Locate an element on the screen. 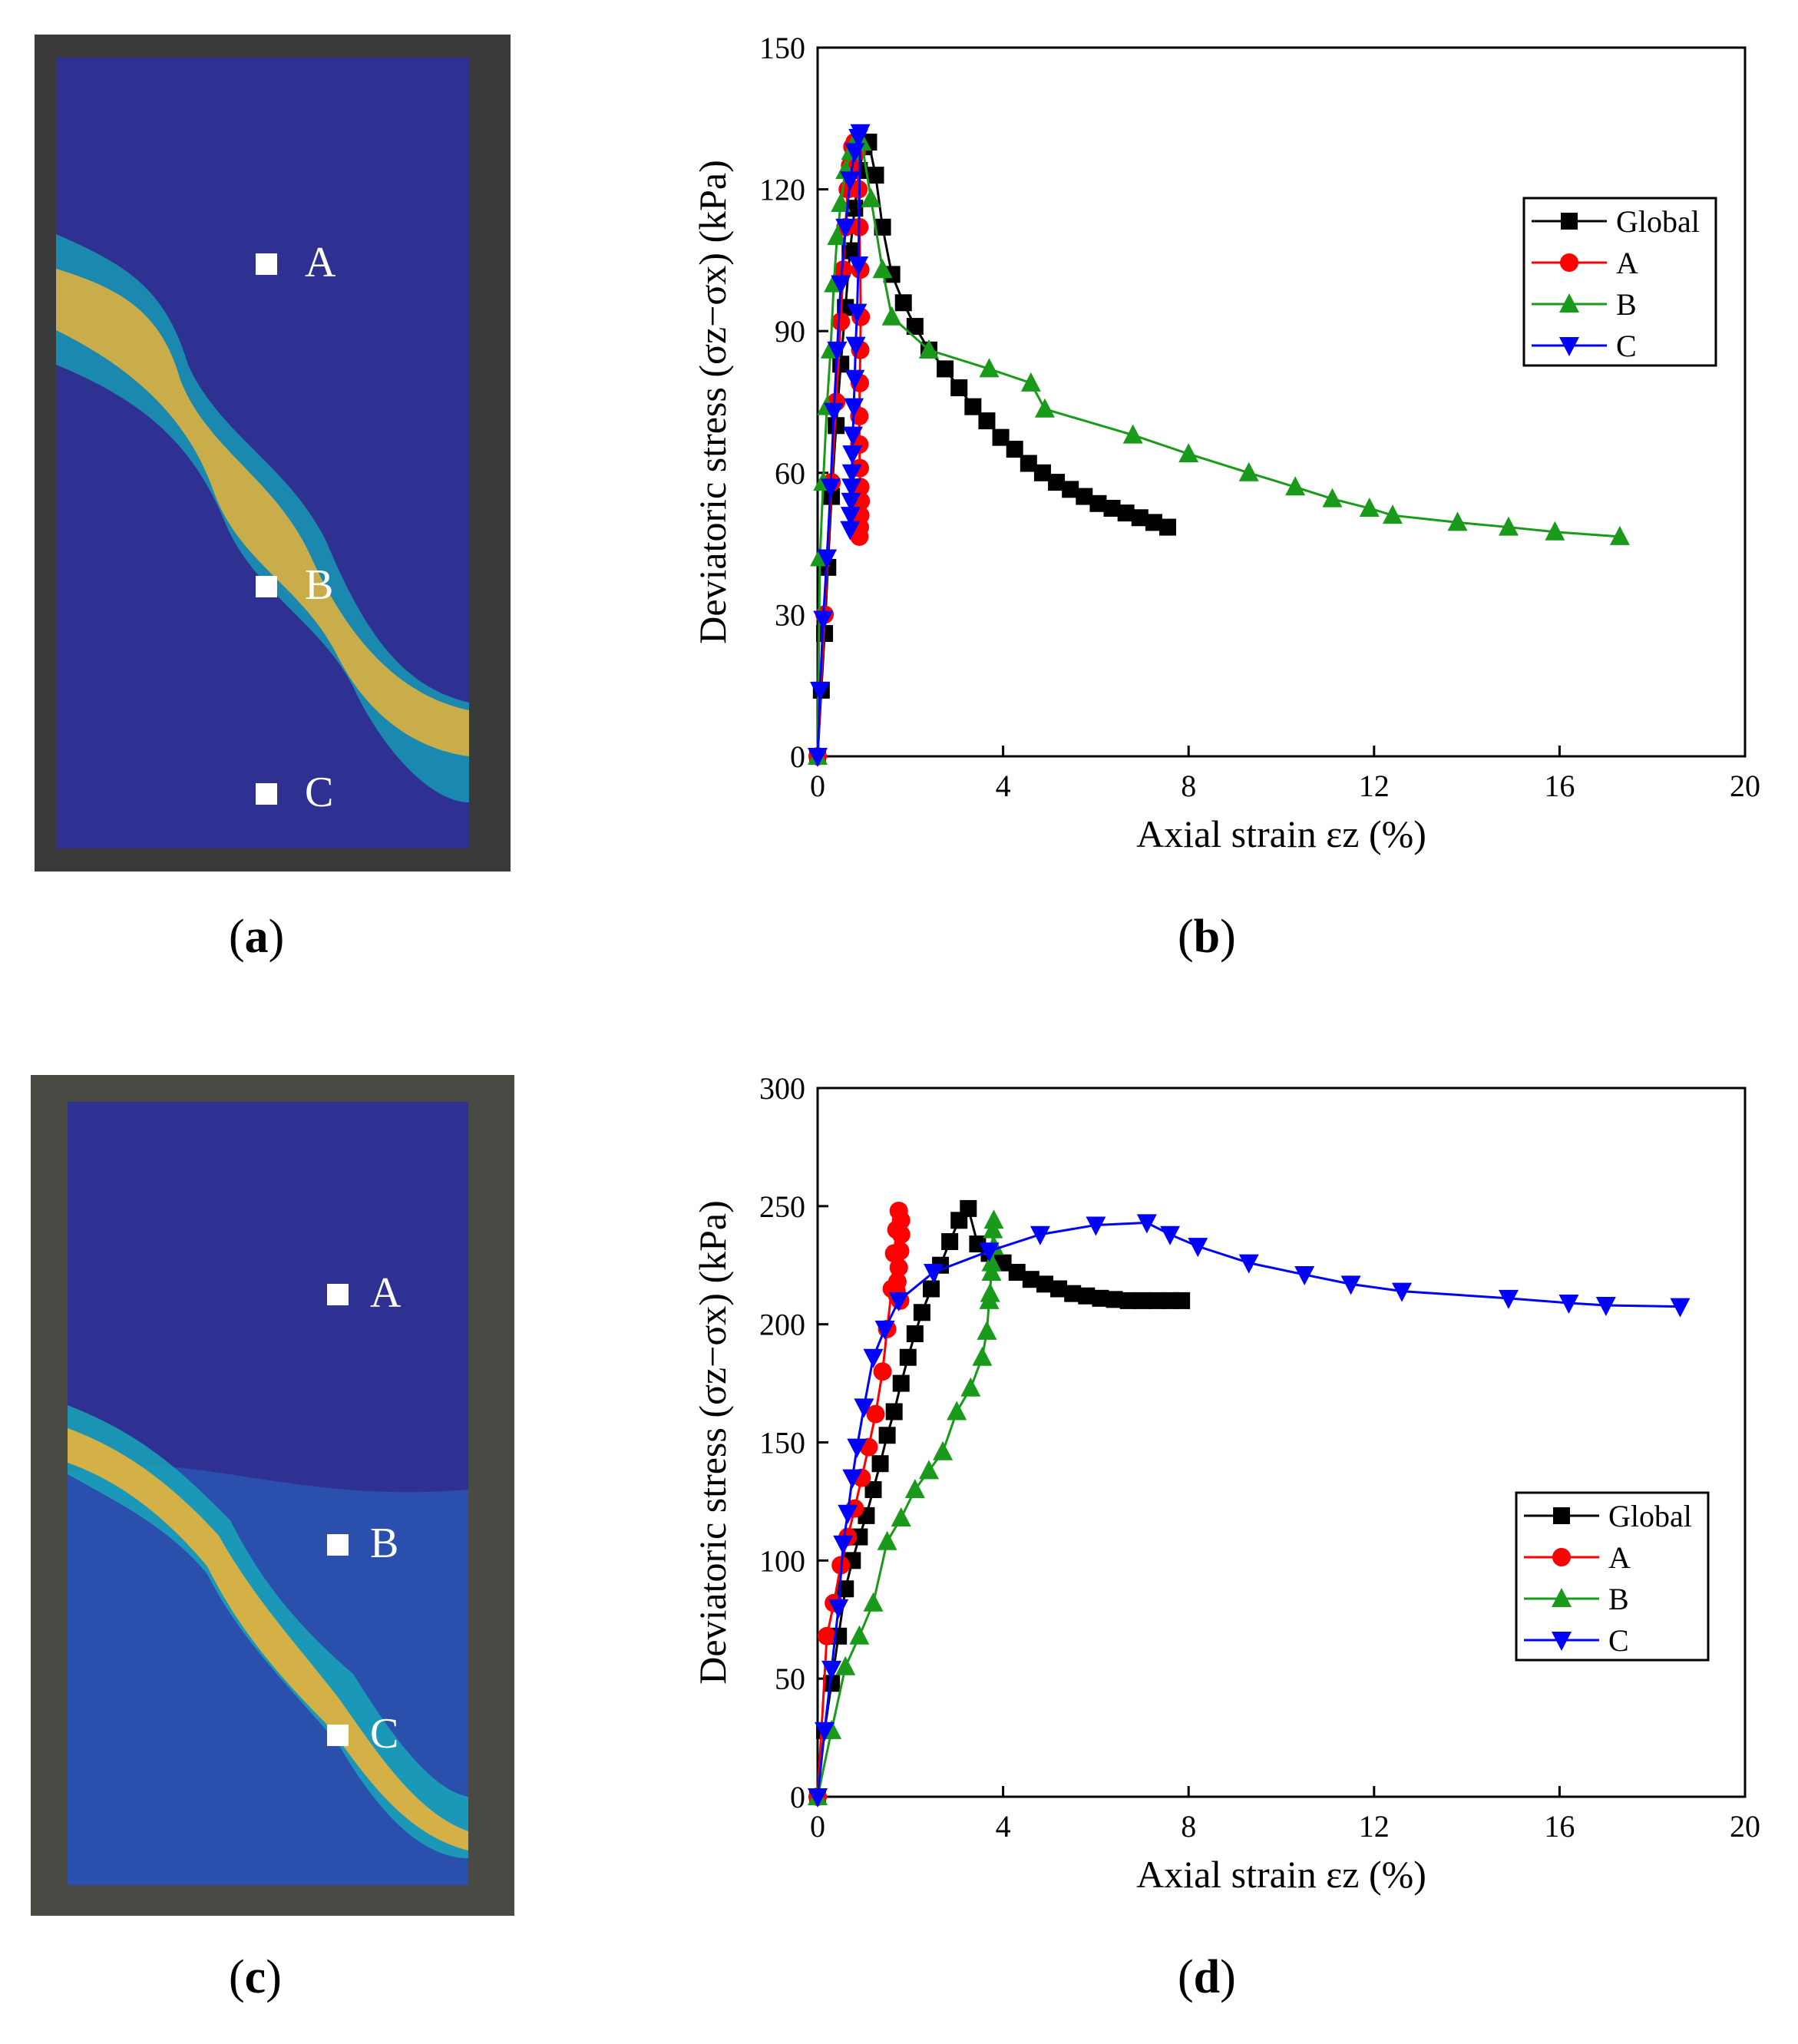 The height and width of the screenshot is (2044, 1798). panel-label-b: (b) is located at coordinates (1207, 937).